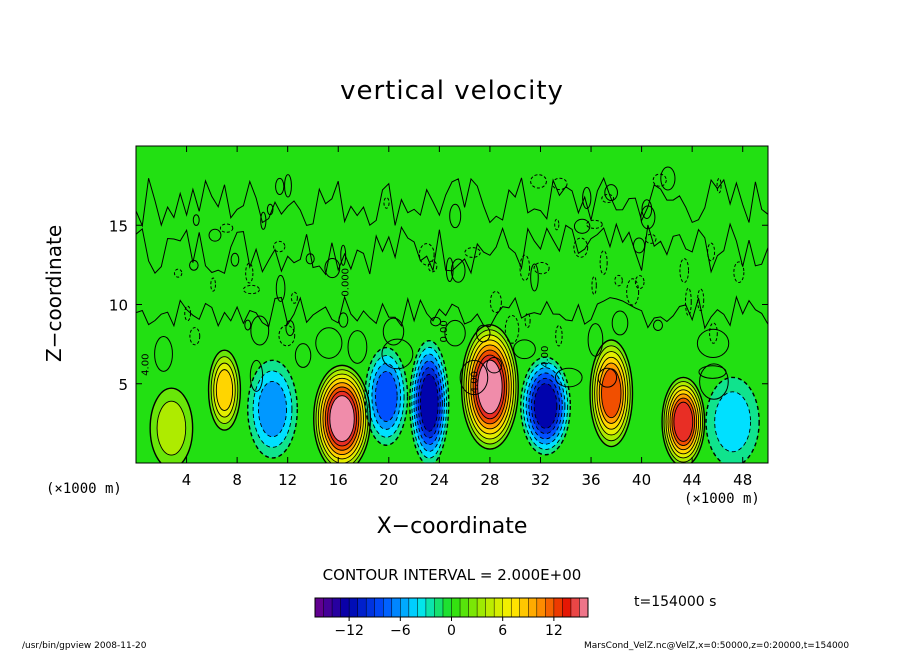  I want to click on colorbar-tick-label: 0, so click(451, 631).